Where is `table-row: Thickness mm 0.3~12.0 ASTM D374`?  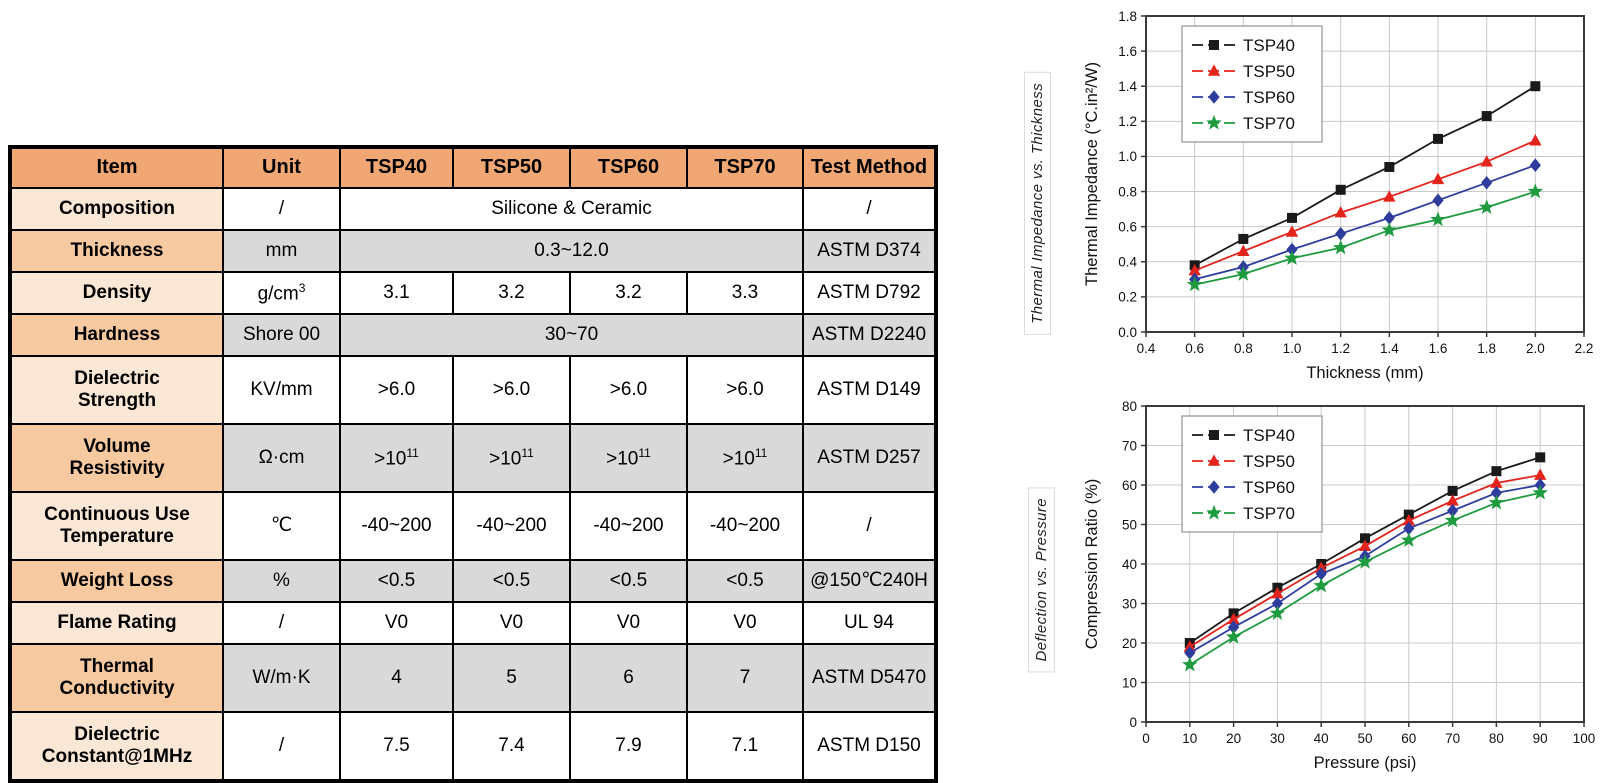 table-row: Thickness mm 0.3~12.0 ASTM D374 is located at coordinates (473, 251).